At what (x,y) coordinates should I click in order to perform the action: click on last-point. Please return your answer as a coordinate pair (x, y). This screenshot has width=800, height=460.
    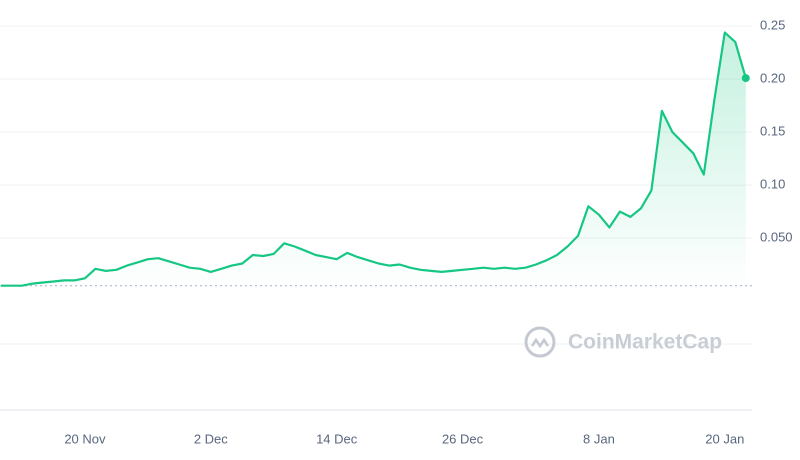
    Looking at the image, I should click on (745, 78).